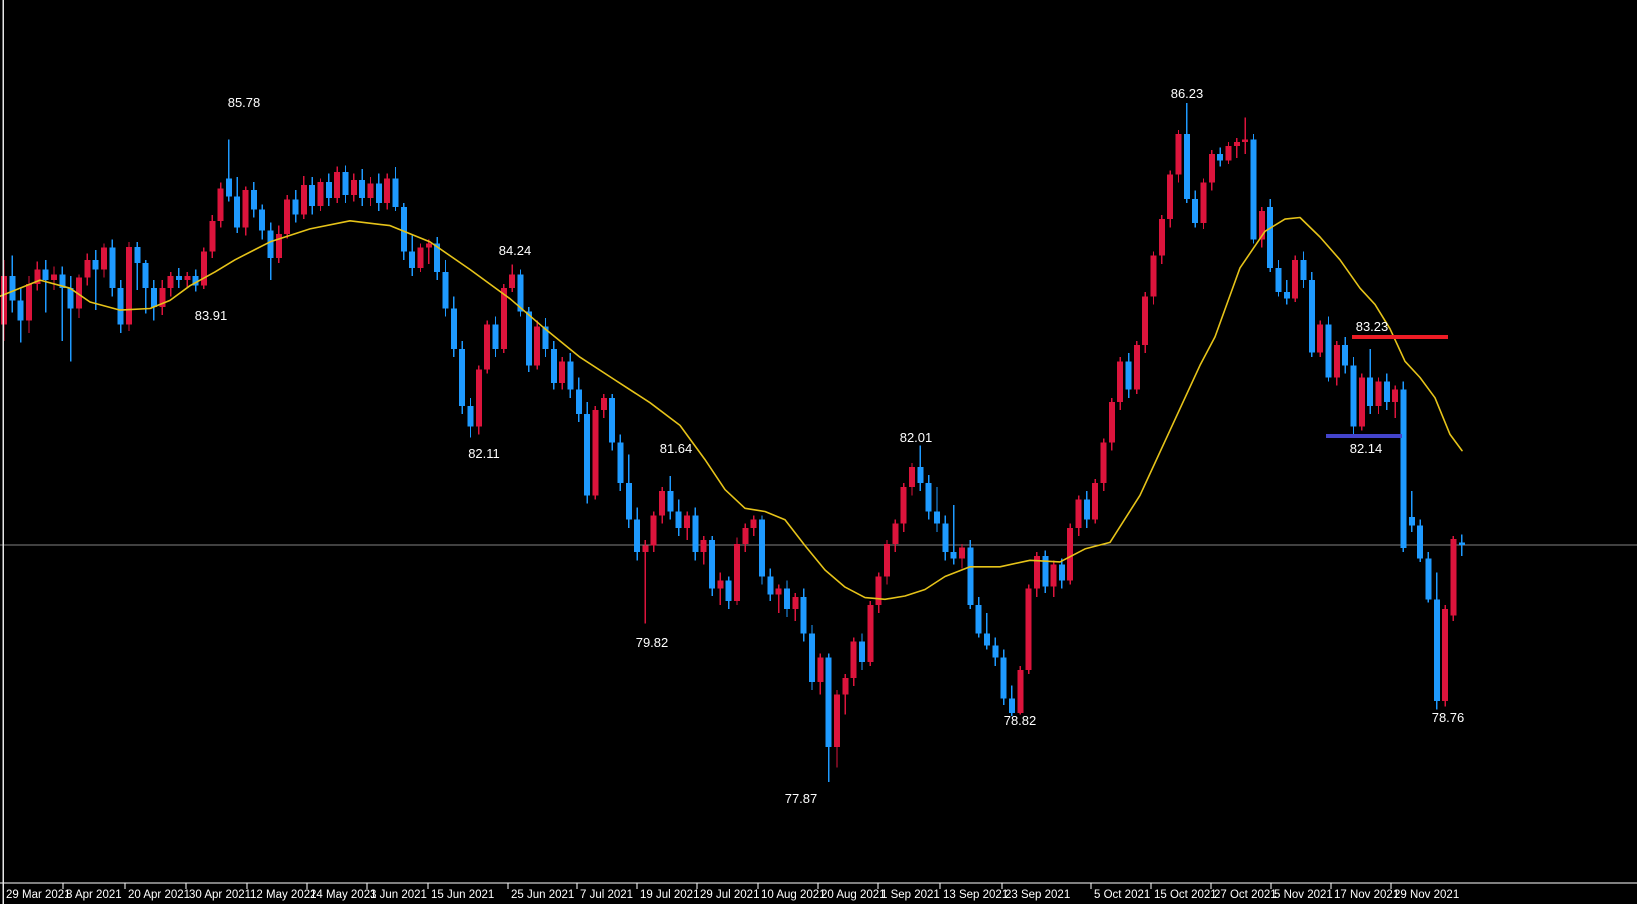 This screenshot has height=904, width=1637. Describe the element at coordinates (1372, 326) in the screenshot. I see `swing-price-label: 83.23` at that location.